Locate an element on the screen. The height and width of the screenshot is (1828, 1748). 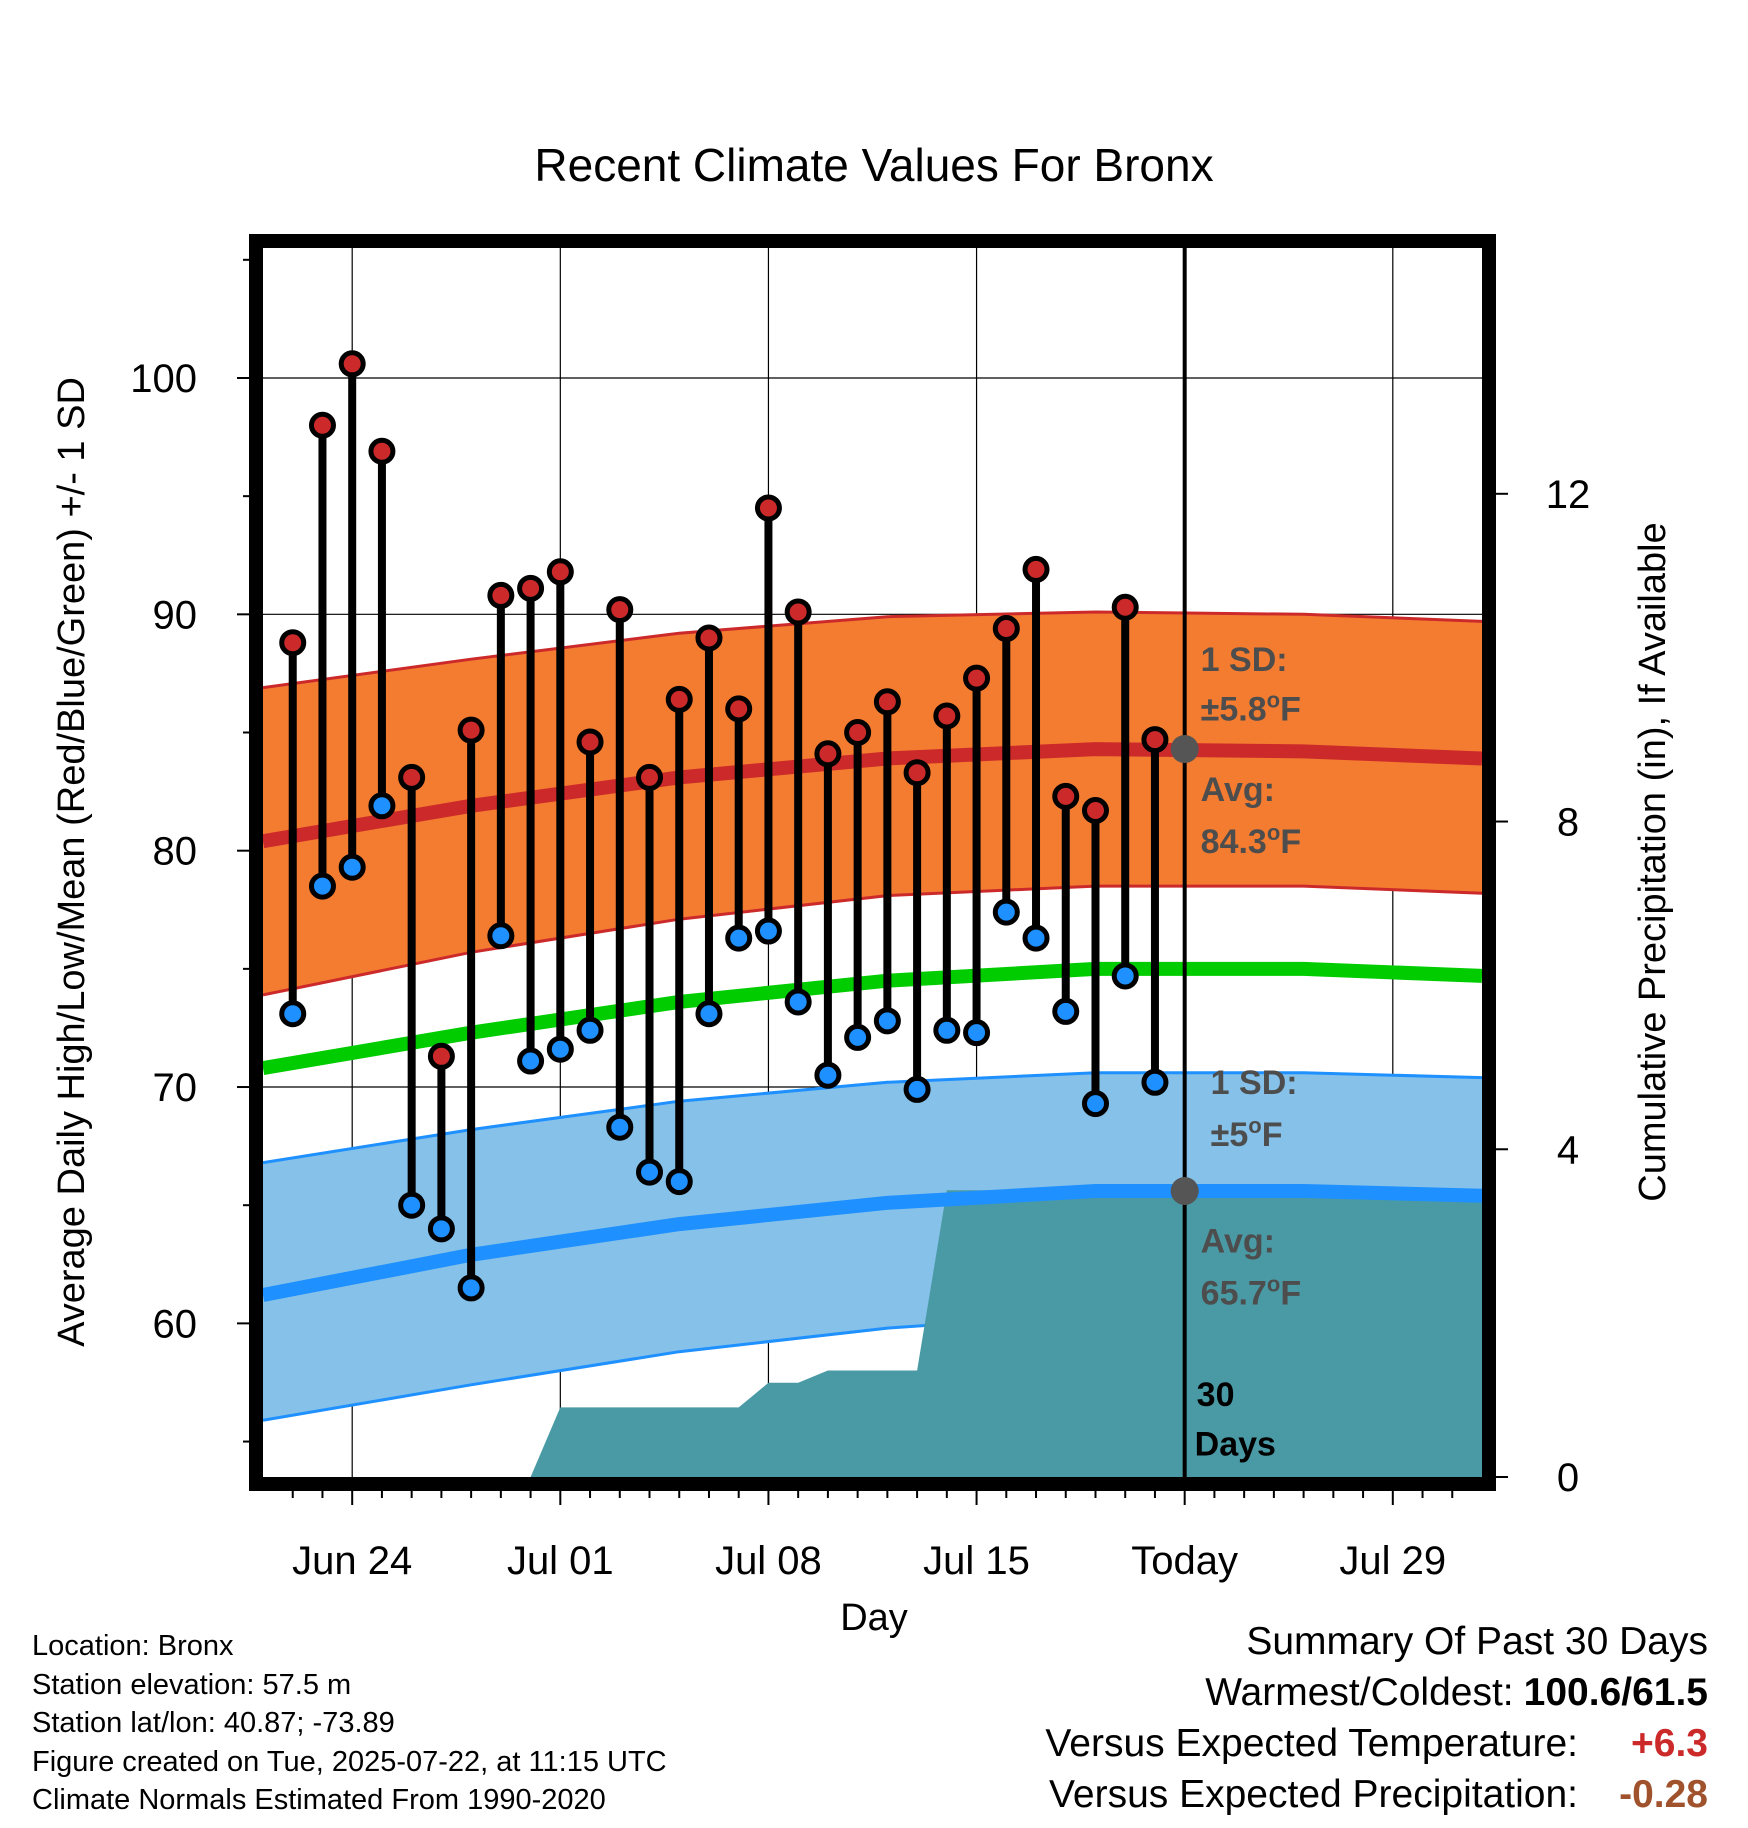
precip-anomaly-row: Versus Expected Precipitation: -0.28 is located at coordinates (1376, 1798).